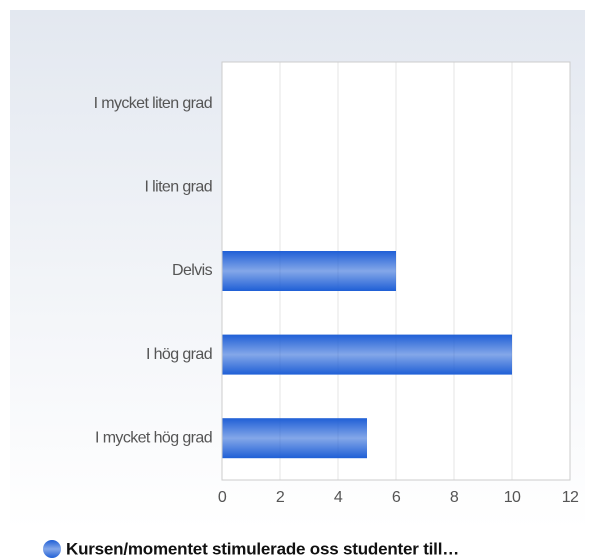  I want to click on y-tick-label: Delvis, so click(192, 270).